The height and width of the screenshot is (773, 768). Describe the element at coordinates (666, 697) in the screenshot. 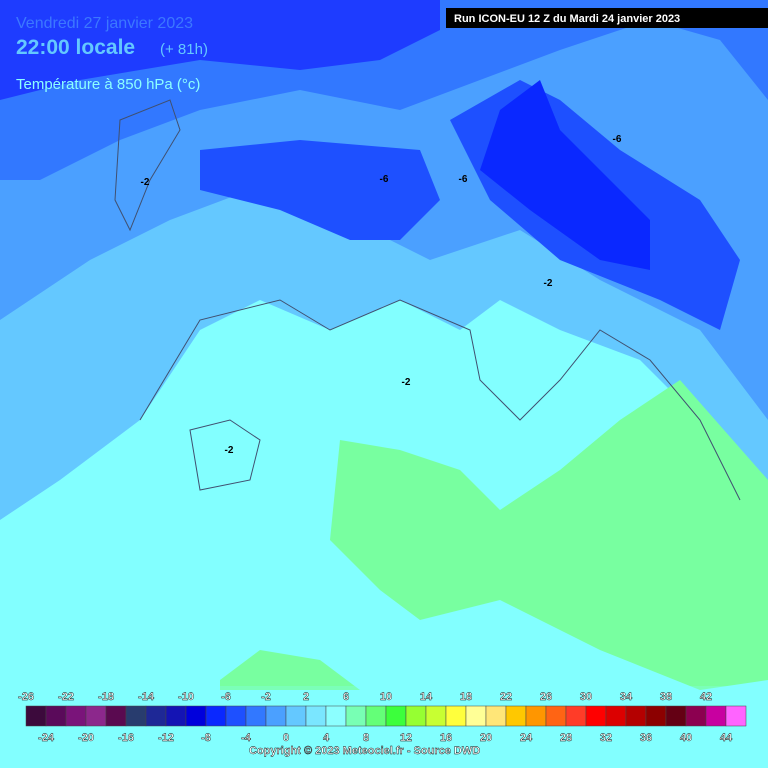

I see `legend-tick-label: 38` at that location.